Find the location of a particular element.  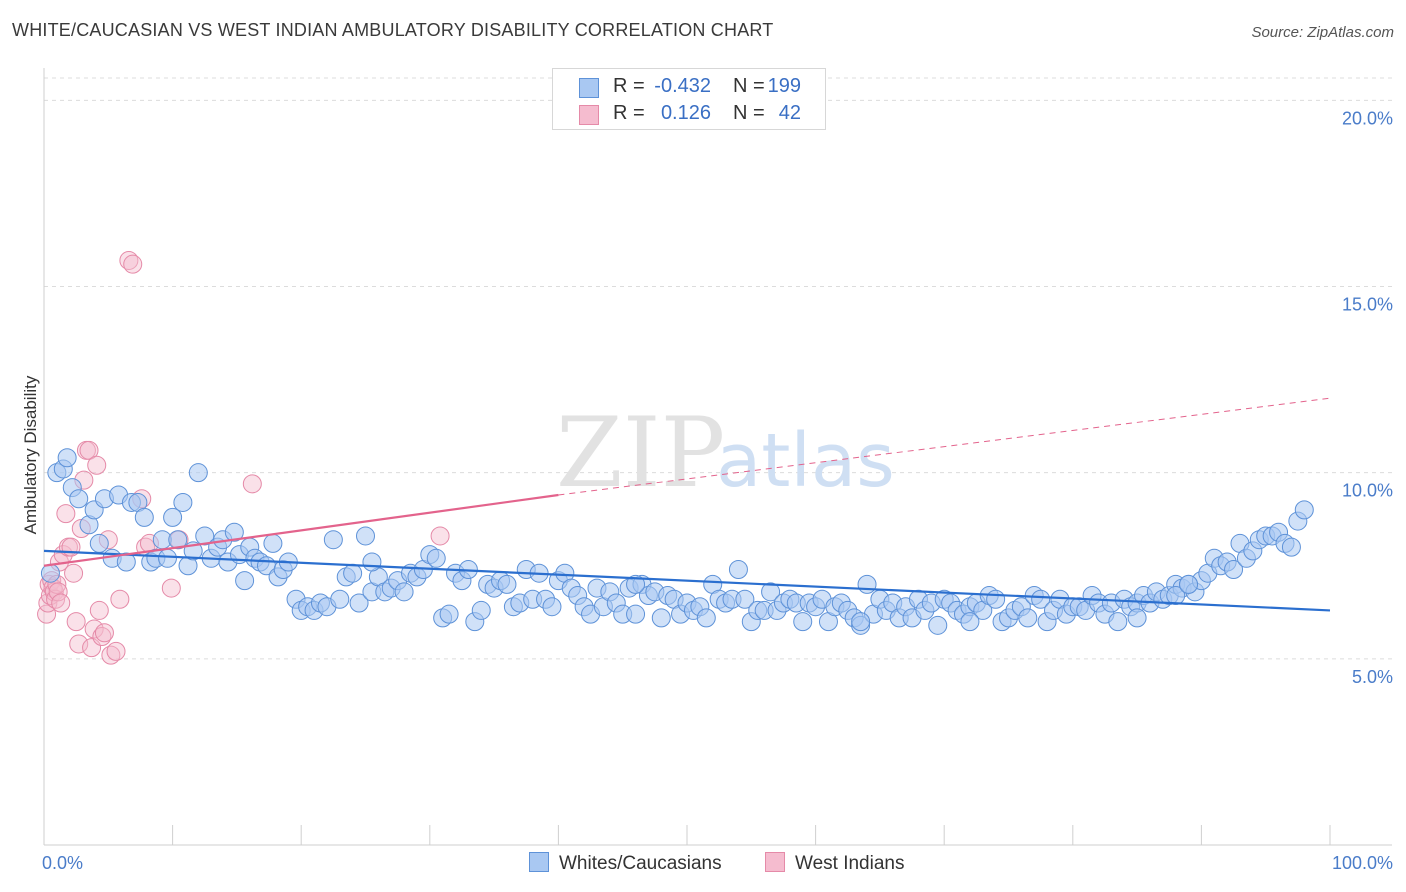

x-tick-labels: 0.0% 100.0% is located at coordinates (717, 863).